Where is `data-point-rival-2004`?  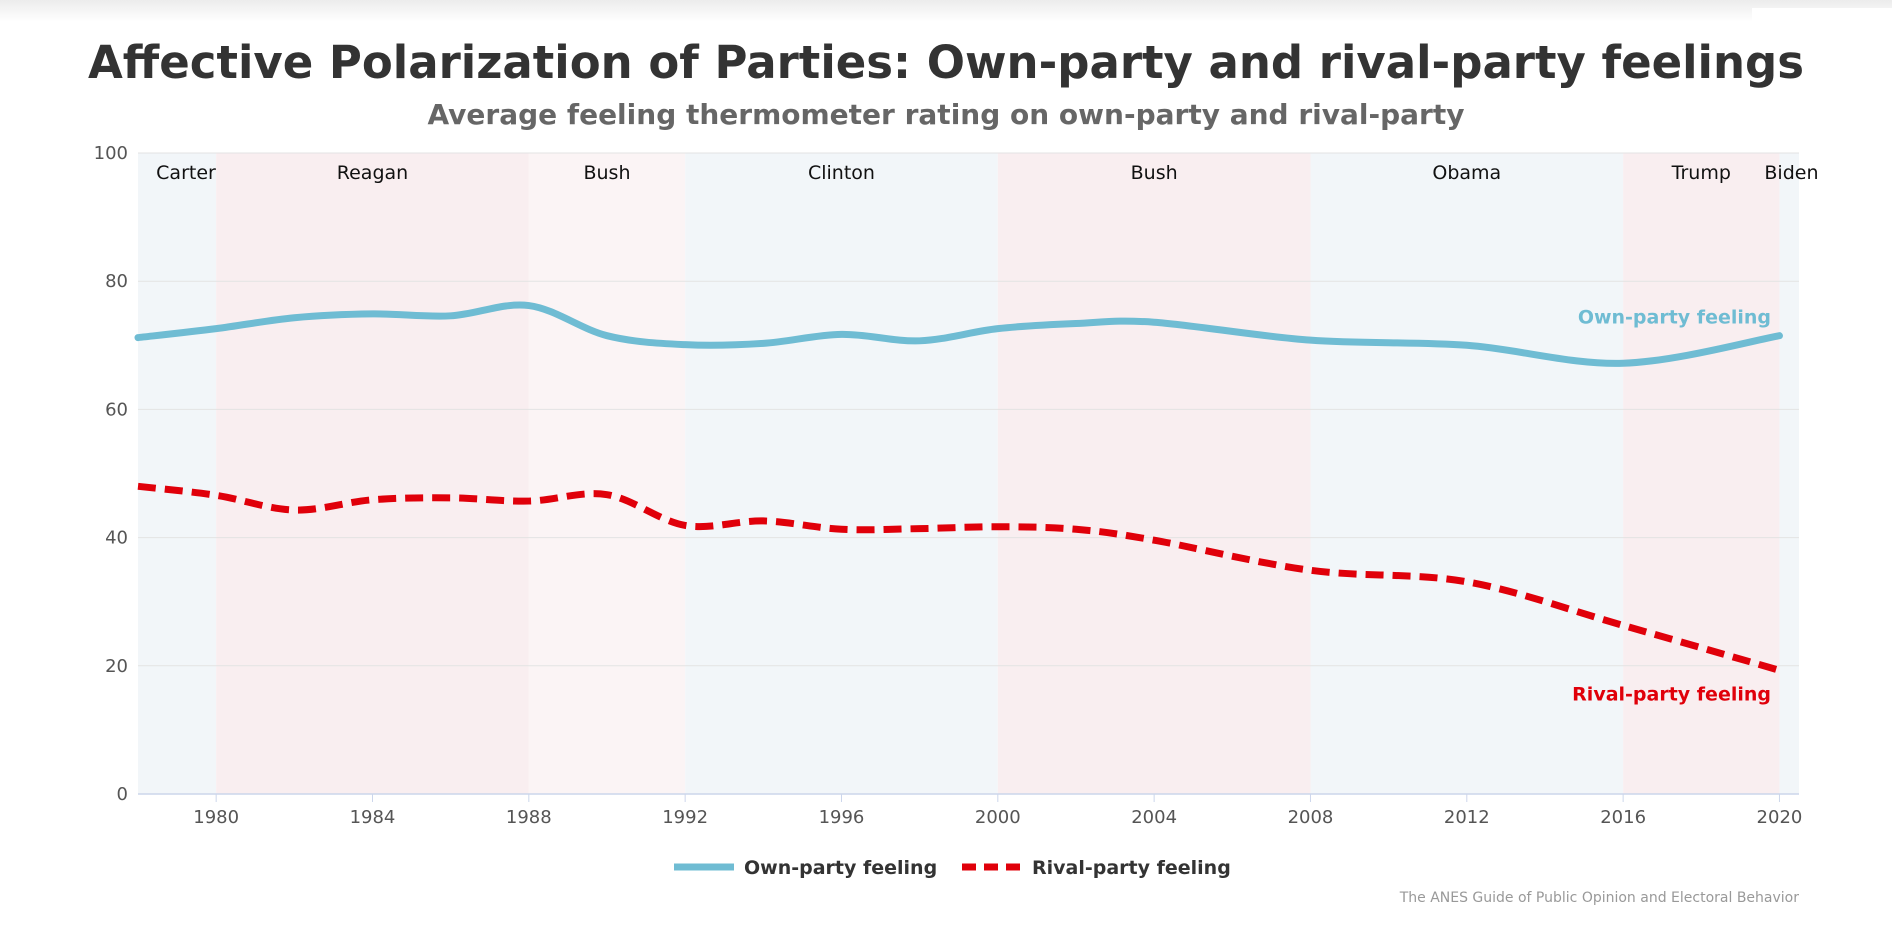
data-point-rival-2004 is located at coordinates (1154, 540).